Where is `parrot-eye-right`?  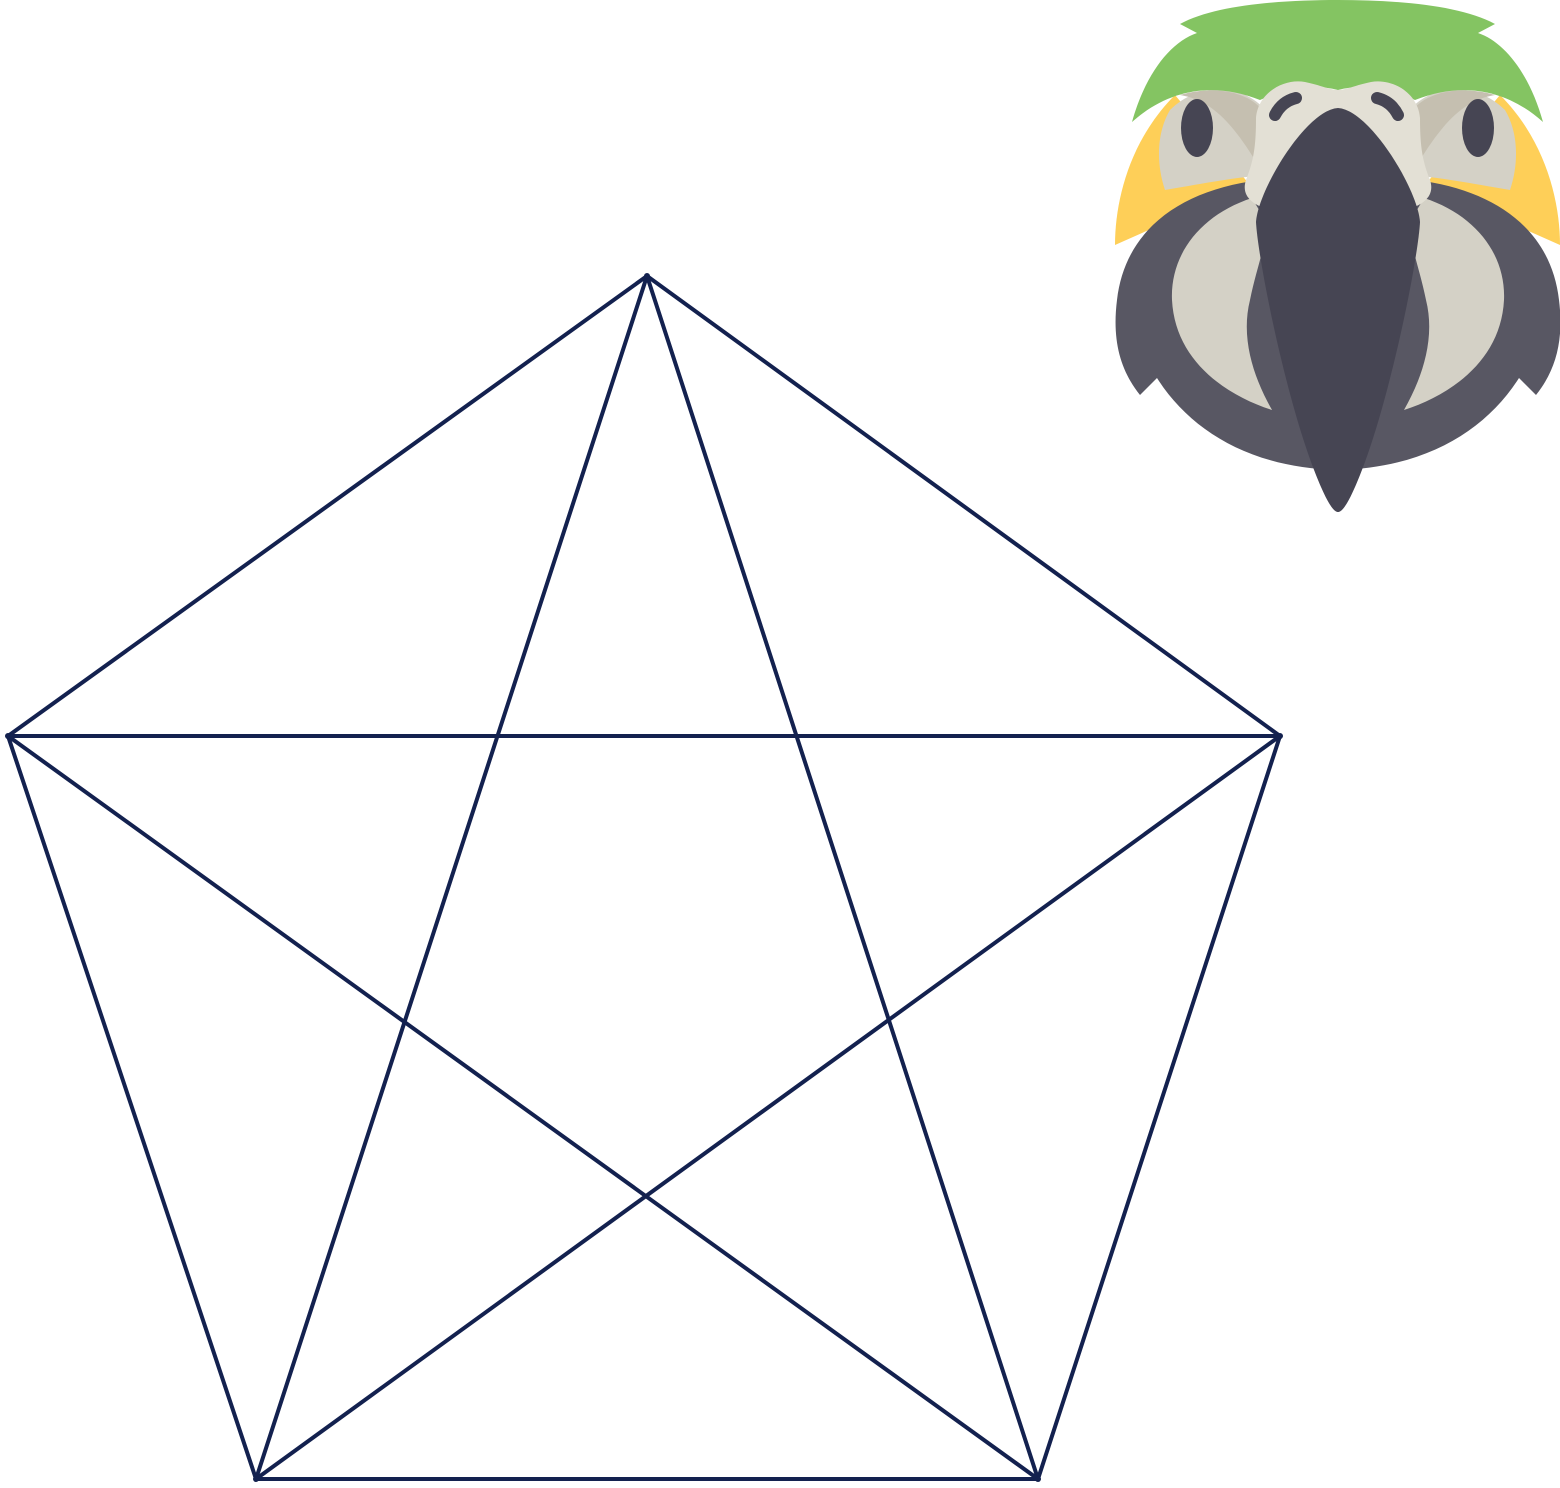 parrot-eye-right is located at coordinates (1478, 128).